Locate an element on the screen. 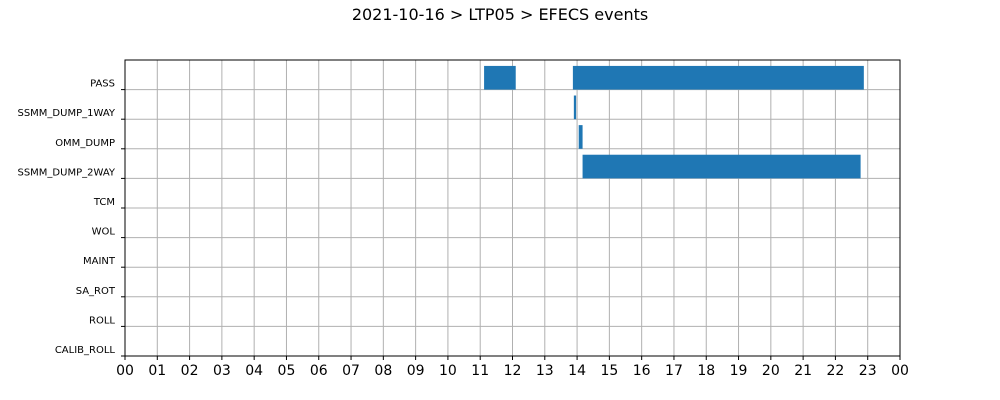 The height and width of the screenshot is (400, 1000). x-tick-label: 17 is located at coordinates (674, 371).